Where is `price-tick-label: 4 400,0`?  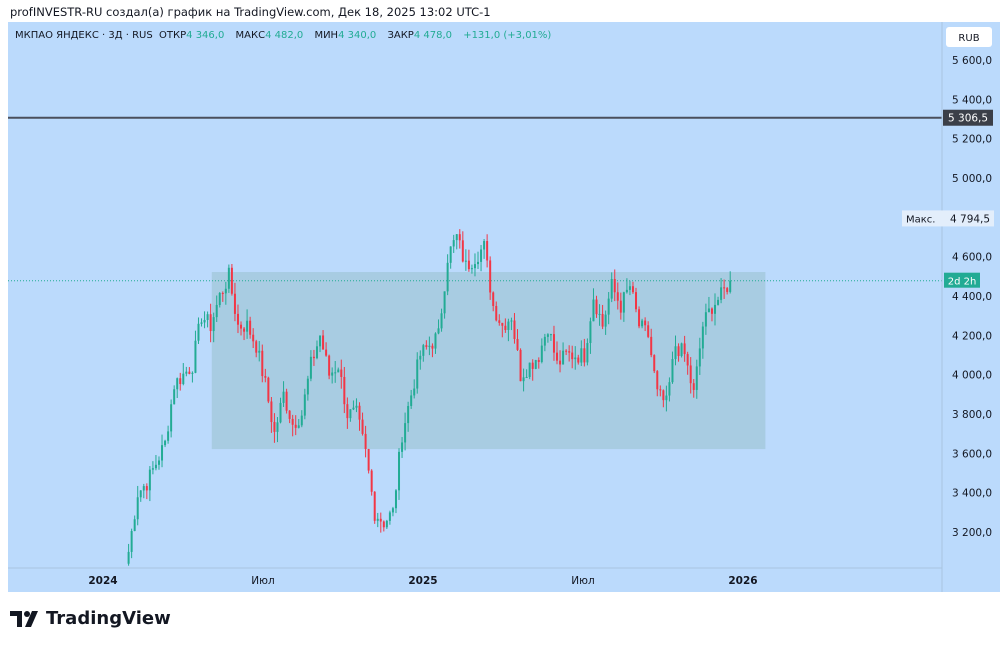
price-tick-label: 4 400,0 is located at coordinates (972, 297).